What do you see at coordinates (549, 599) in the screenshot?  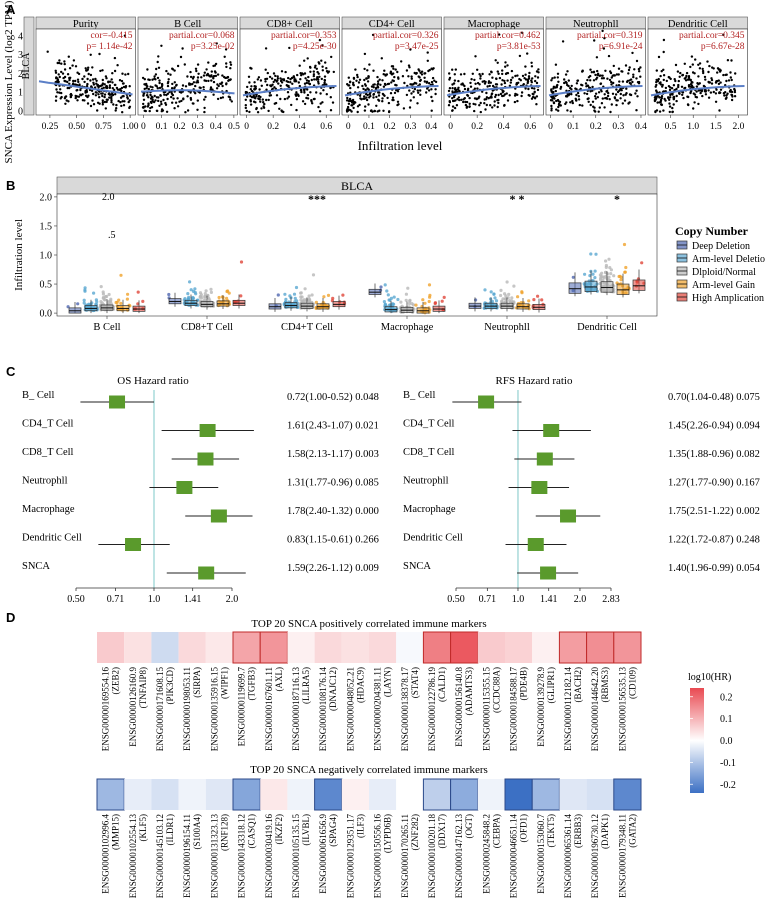 I see `x-tick-label: 1.41` at bounding box center [549, 599].